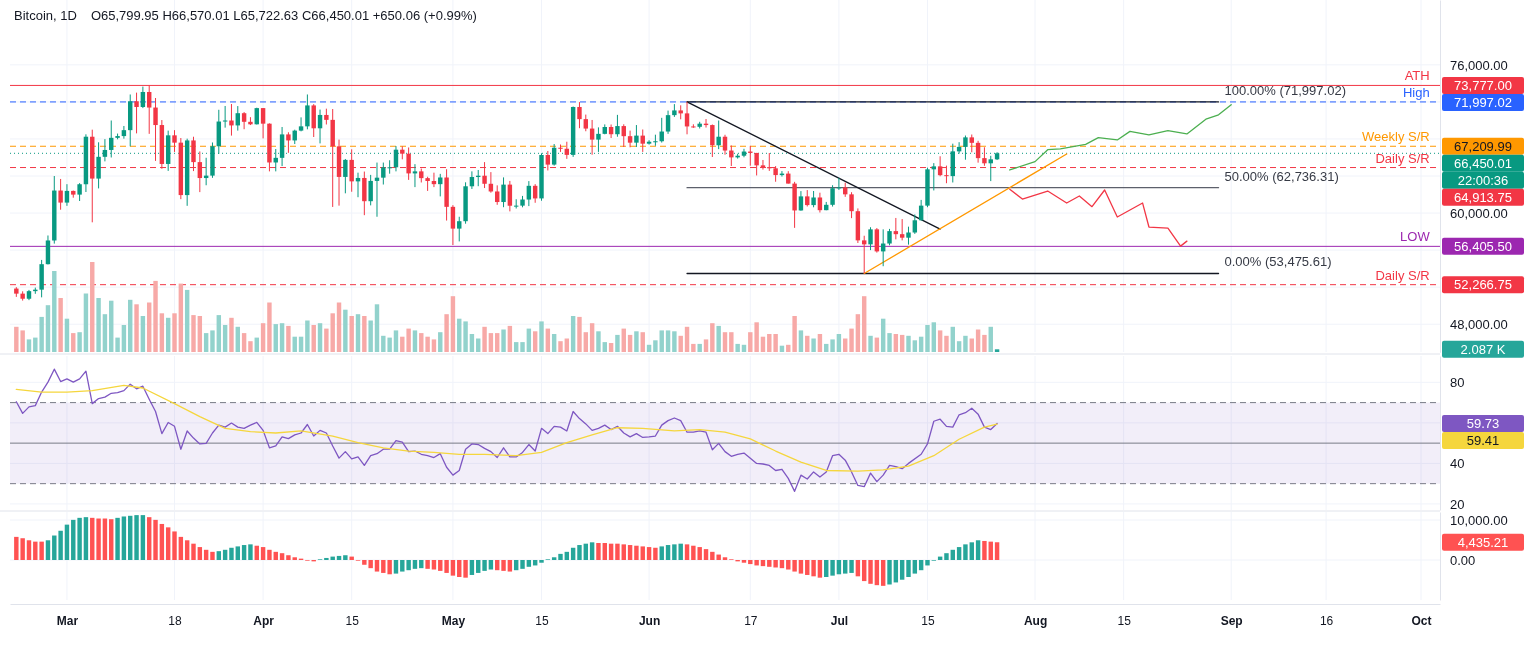 Image resolution: width=1536 pixels, height=659 pixels. I want to click on y-tick-label: 10,000.00, so click(1479, 520).